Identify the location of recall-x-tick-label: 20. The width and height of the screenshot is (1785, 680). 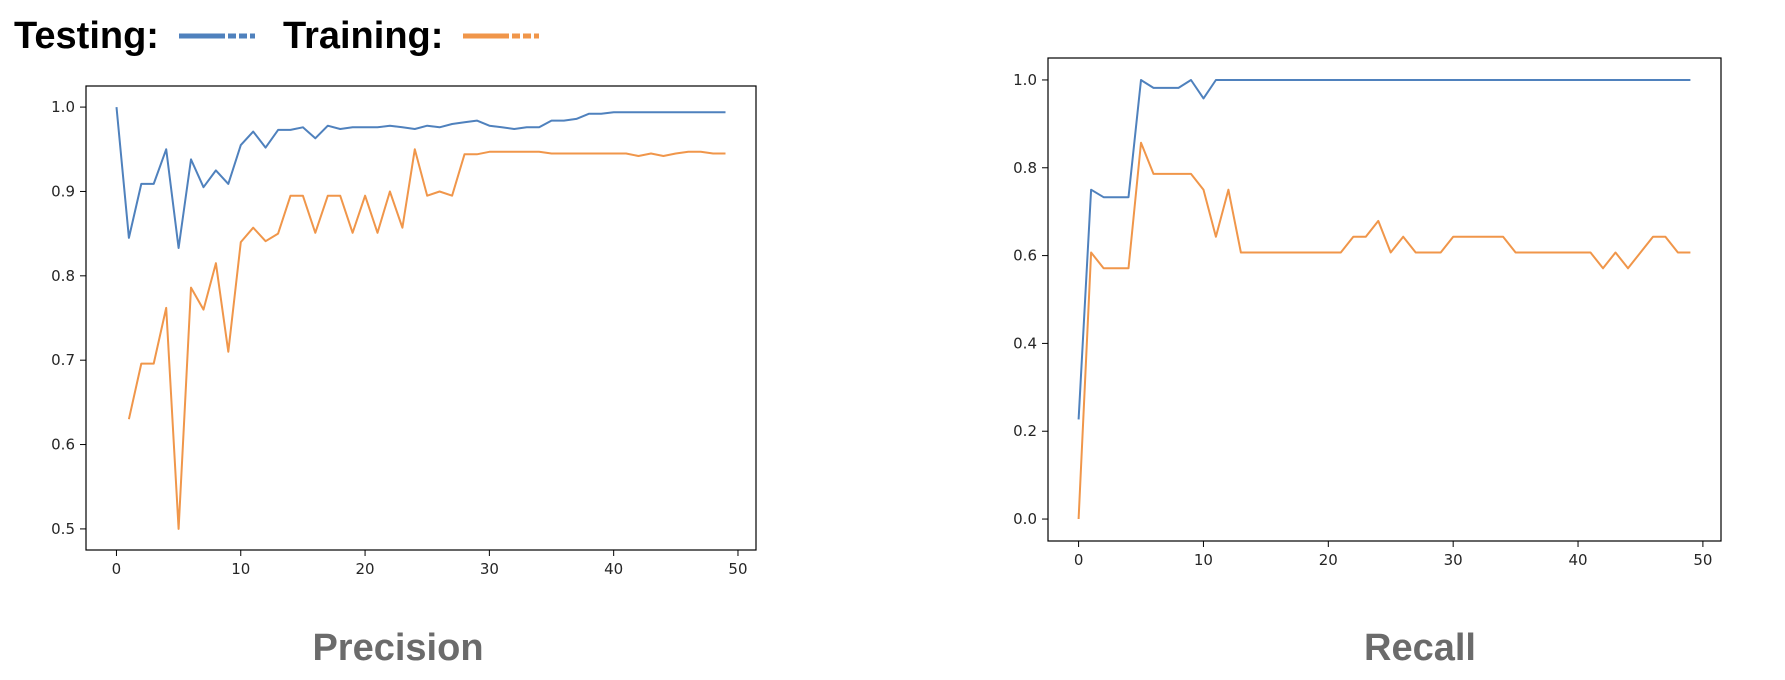
(1328, 560).